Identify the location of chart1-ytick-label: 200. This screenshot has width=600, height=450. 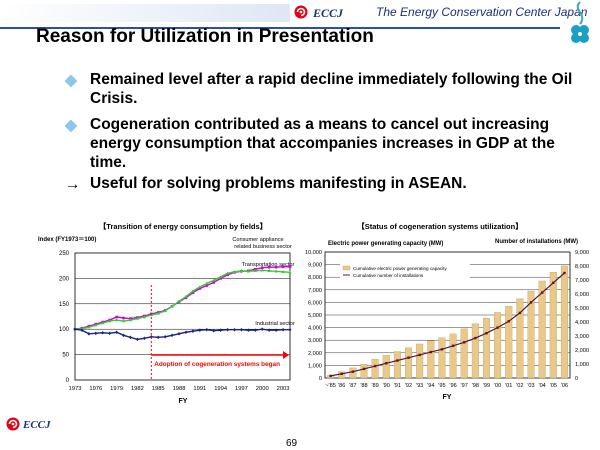
(64, 279).